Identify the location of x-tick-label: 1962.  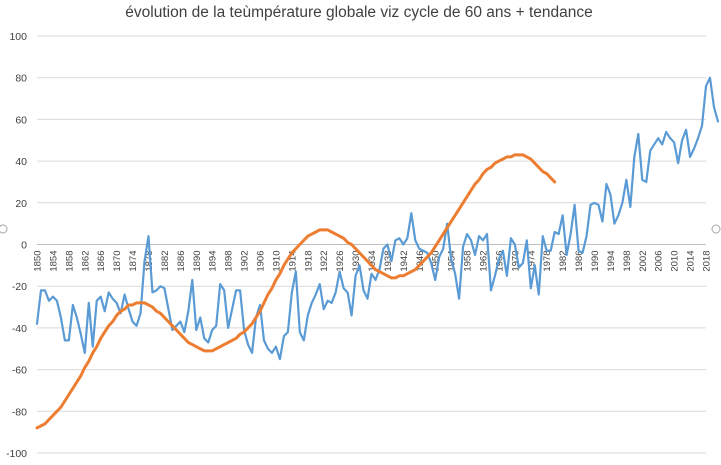
(484, 261).